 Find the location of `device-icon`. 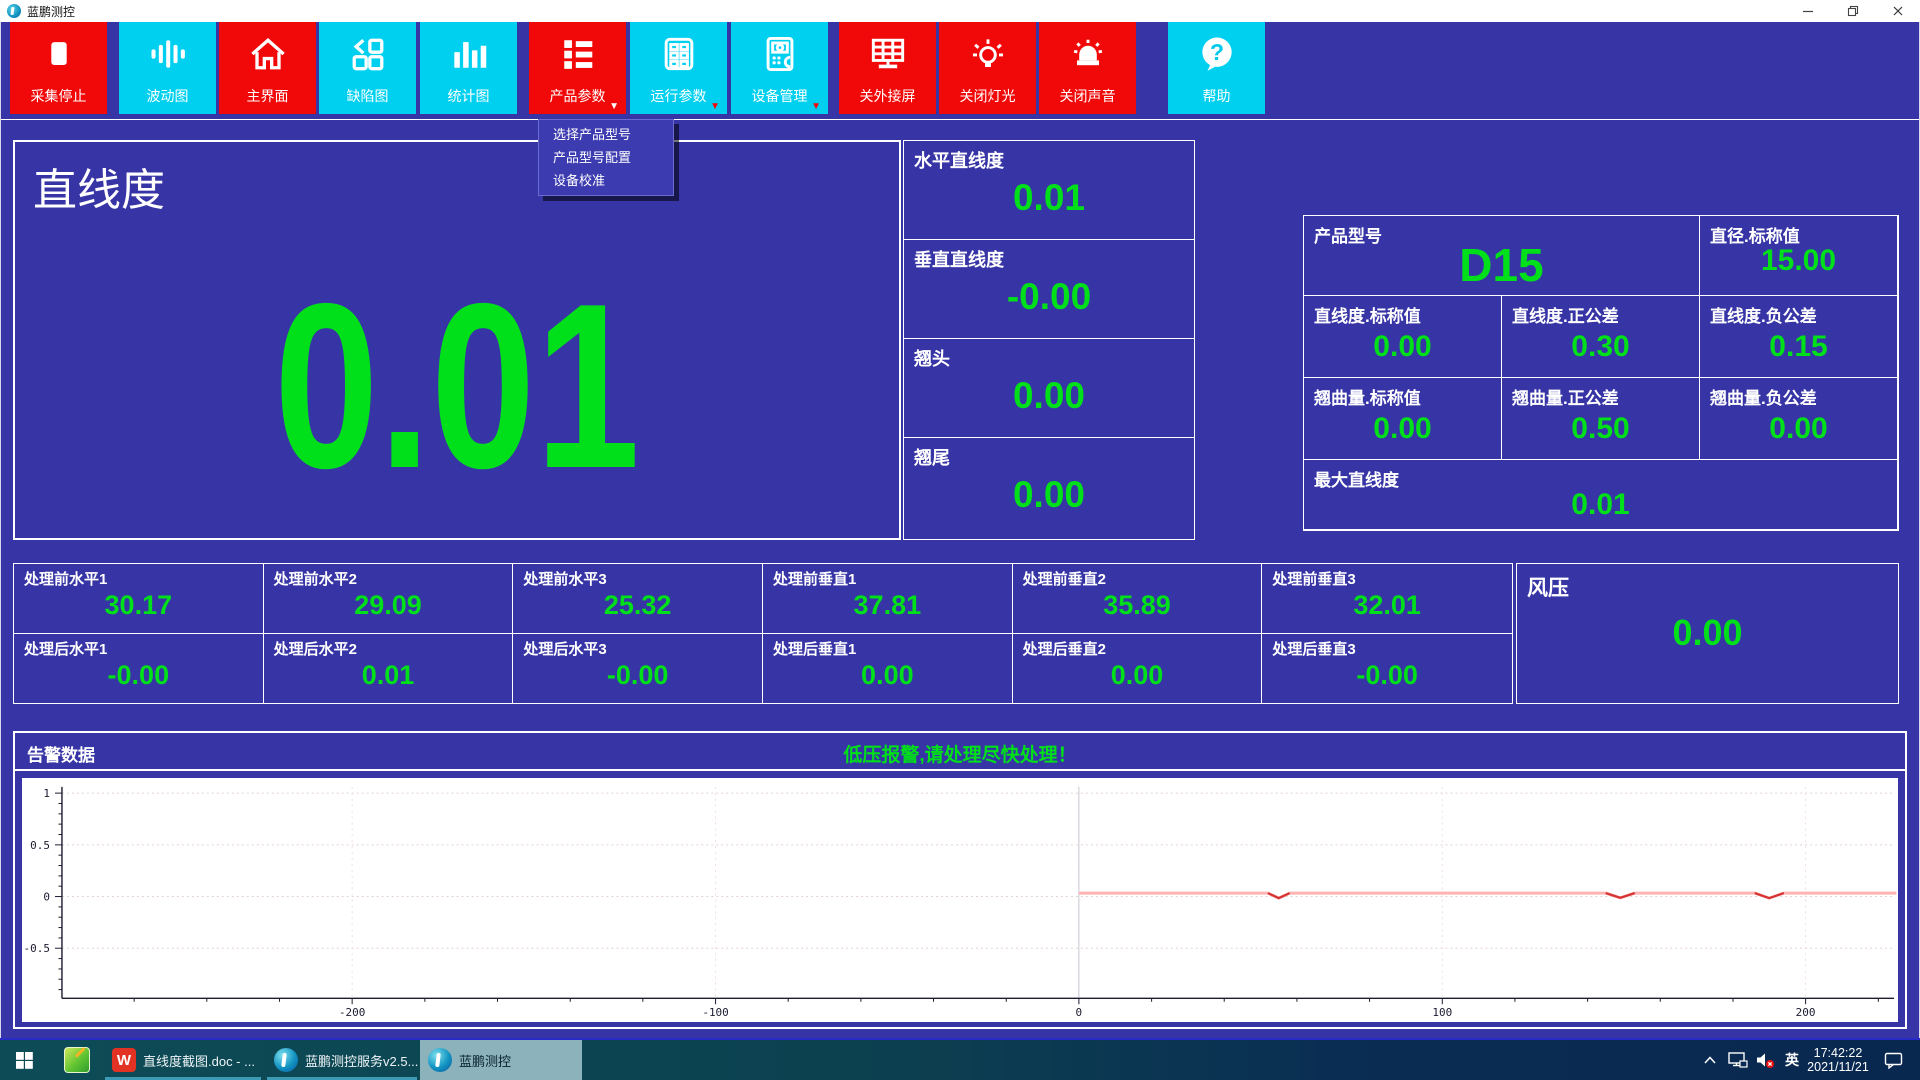

device-icon is located at coordinates (779, 54).